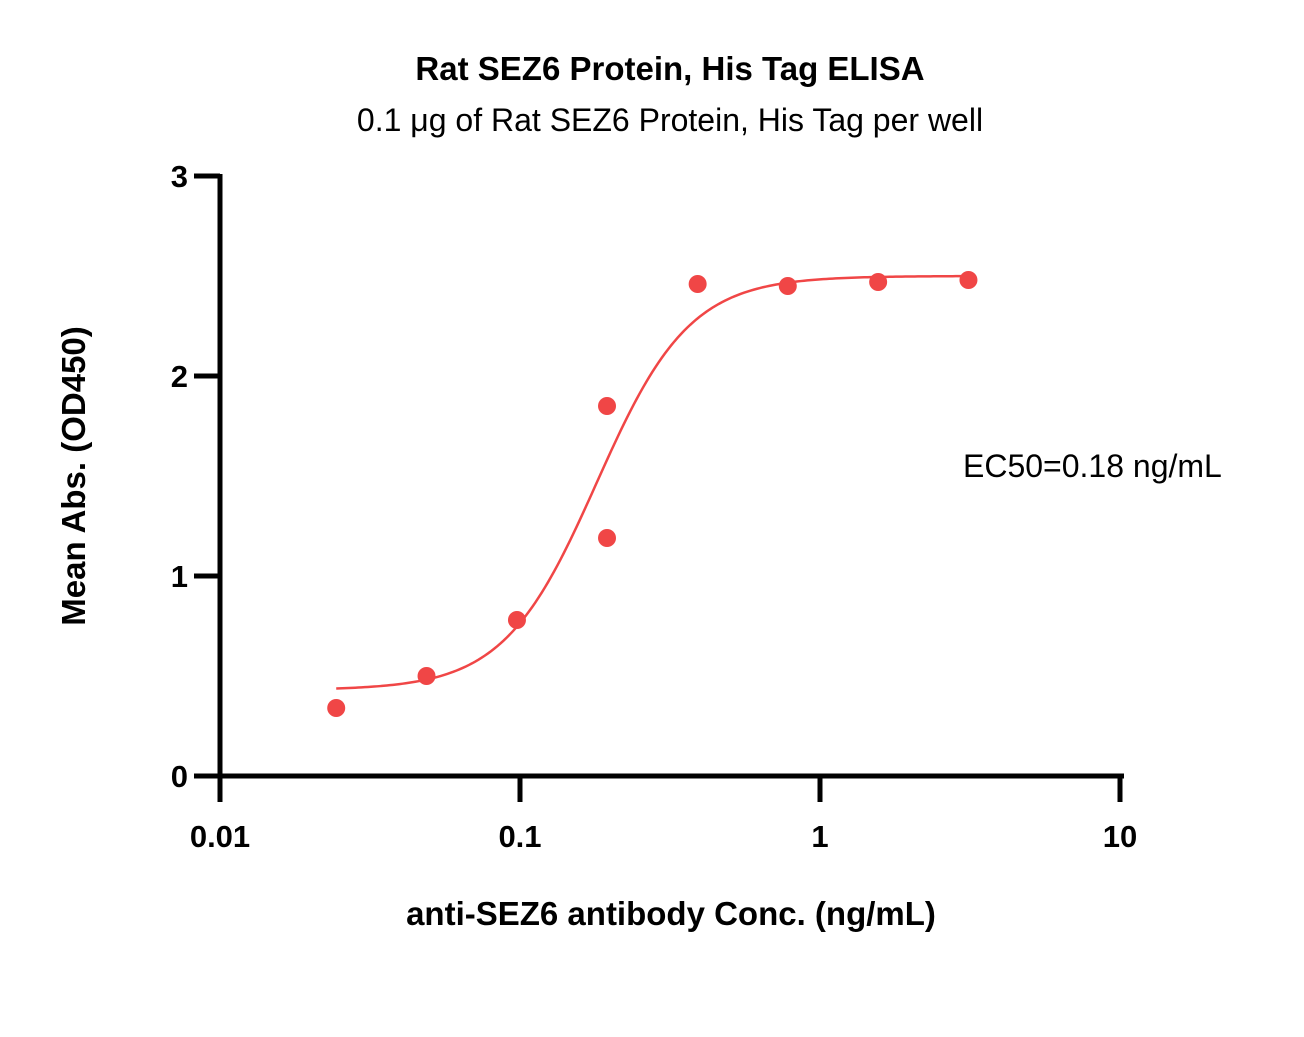 This screenshot has height=1037, width=1304. What do you see at coordinates (220, 836) in the screenshot?
I see `x-tick-label: 0.01` at bounding box center [220, 836].